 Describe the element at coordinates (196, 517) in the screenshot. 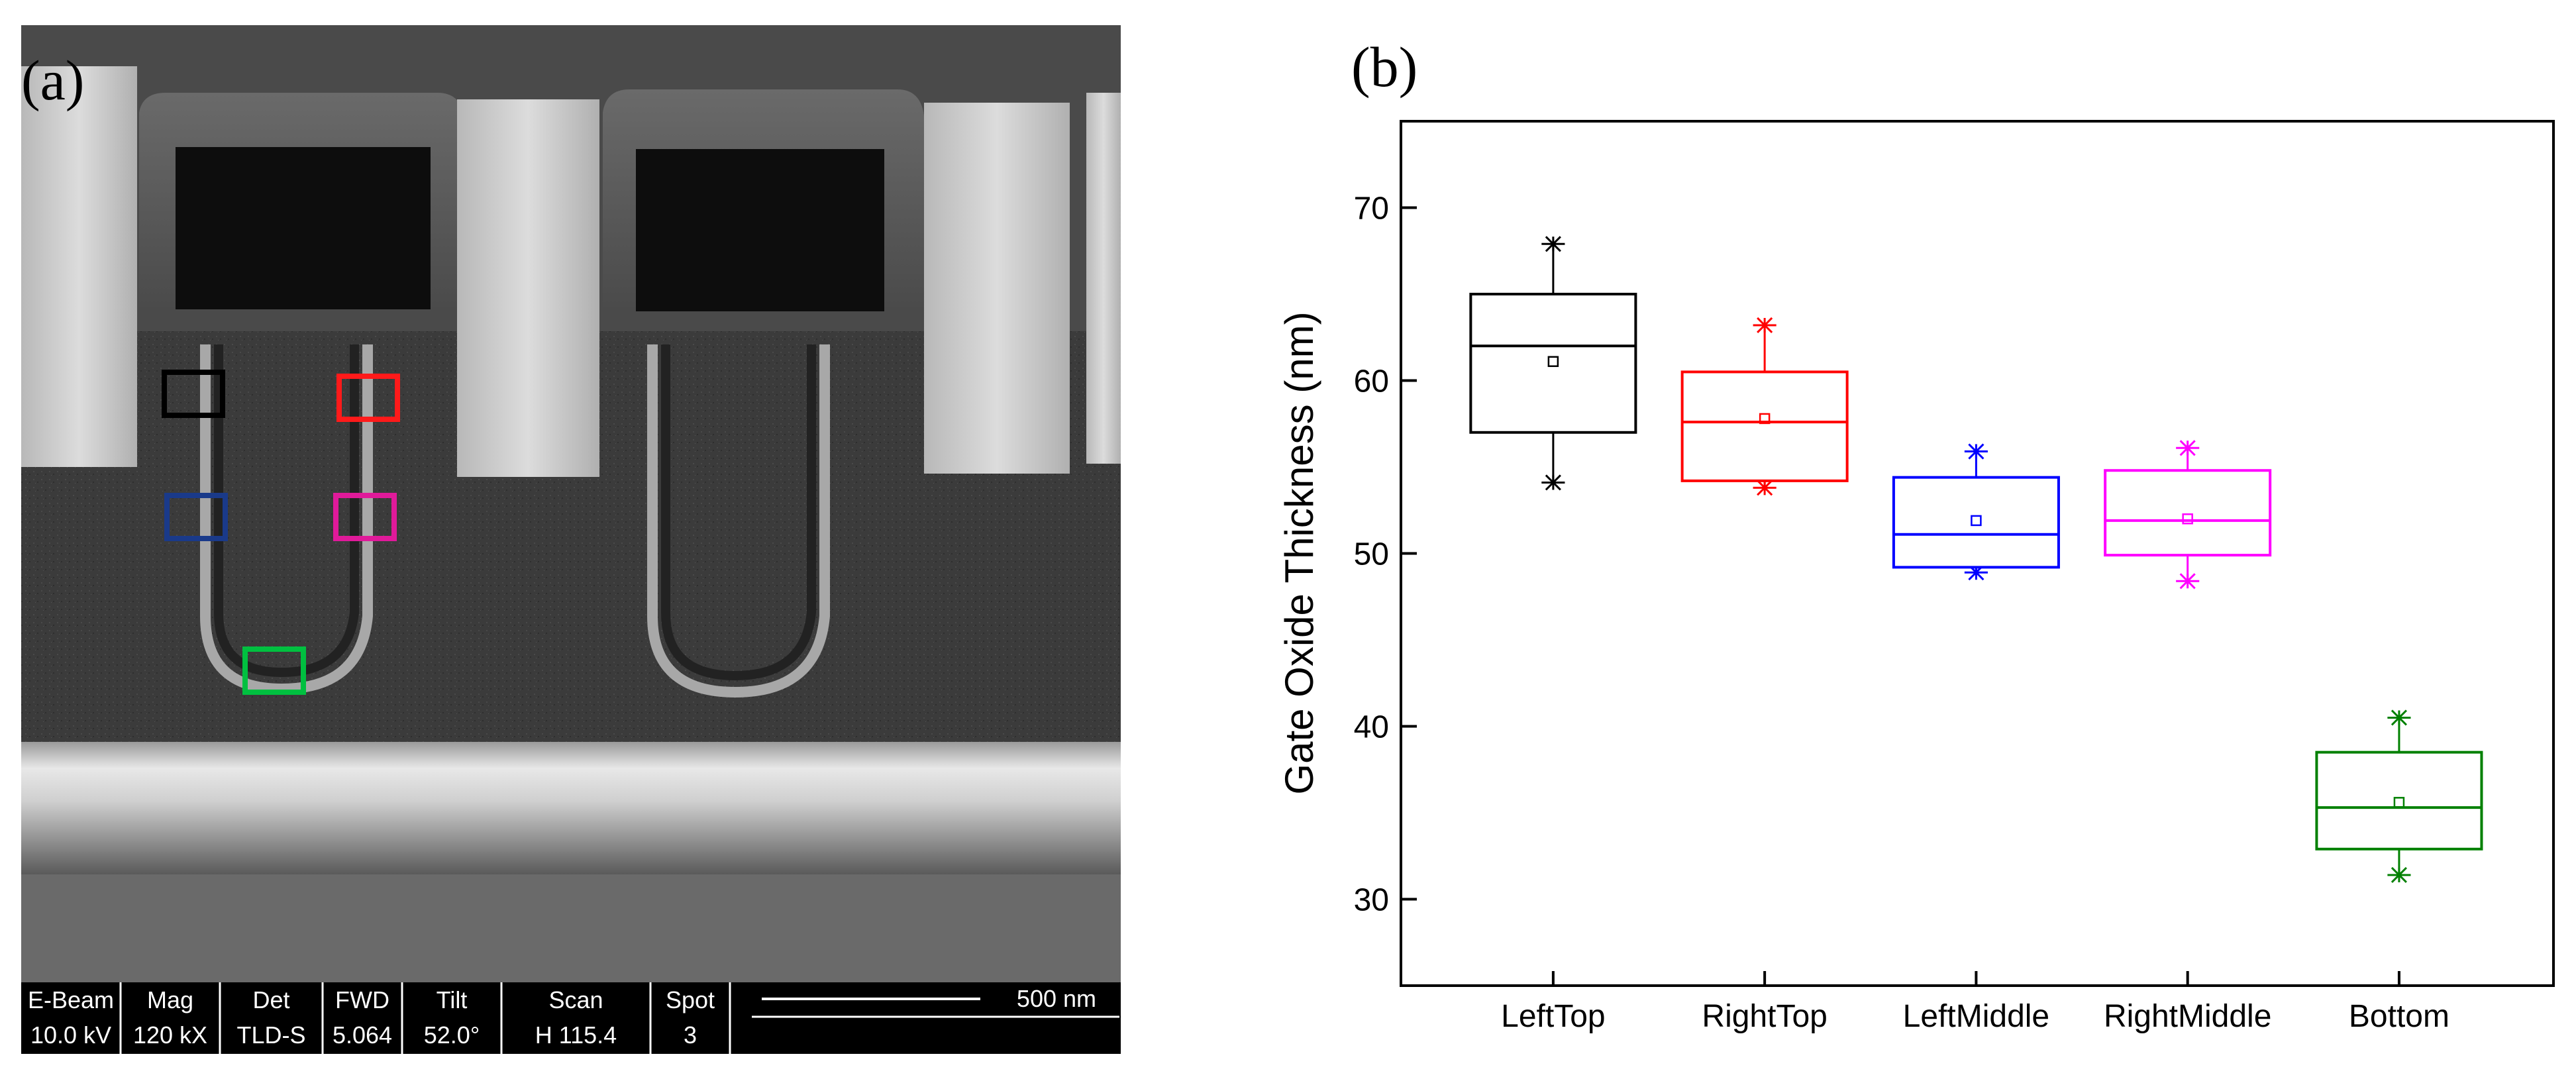

I see `roi-box-leftmiddle` at that location.